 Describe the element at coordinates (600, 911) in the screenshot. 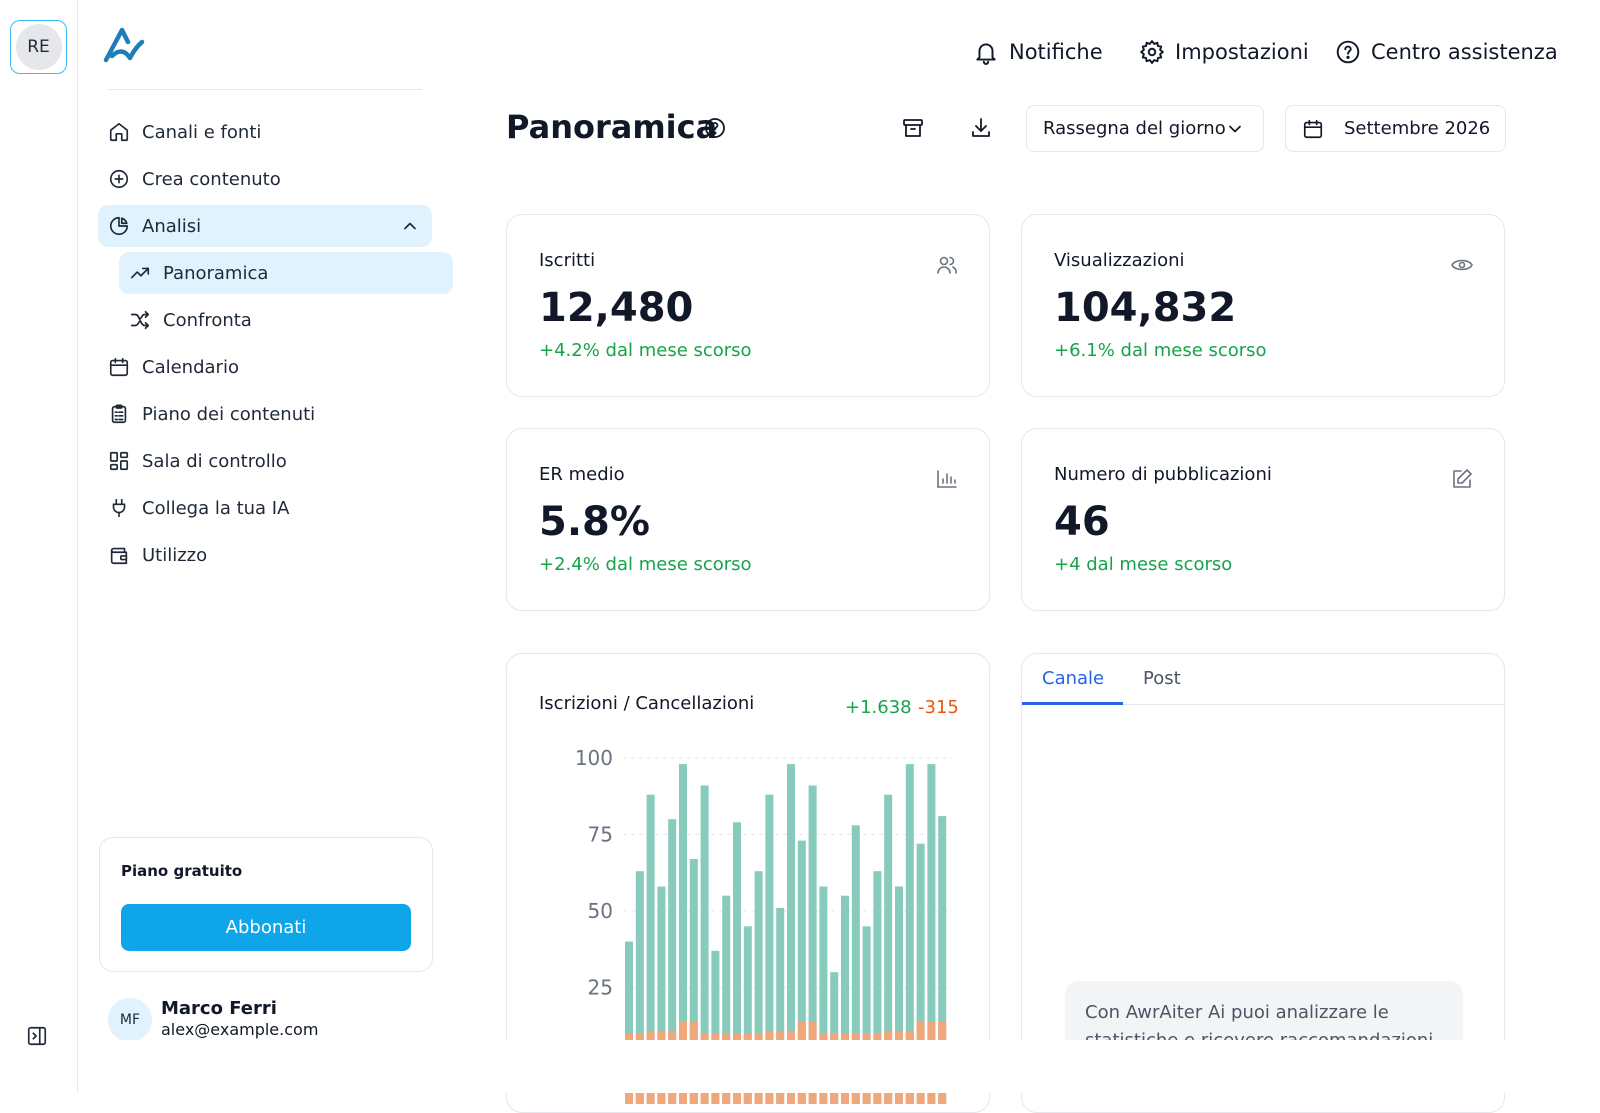

I see `y-tick-label: 50` at that location.